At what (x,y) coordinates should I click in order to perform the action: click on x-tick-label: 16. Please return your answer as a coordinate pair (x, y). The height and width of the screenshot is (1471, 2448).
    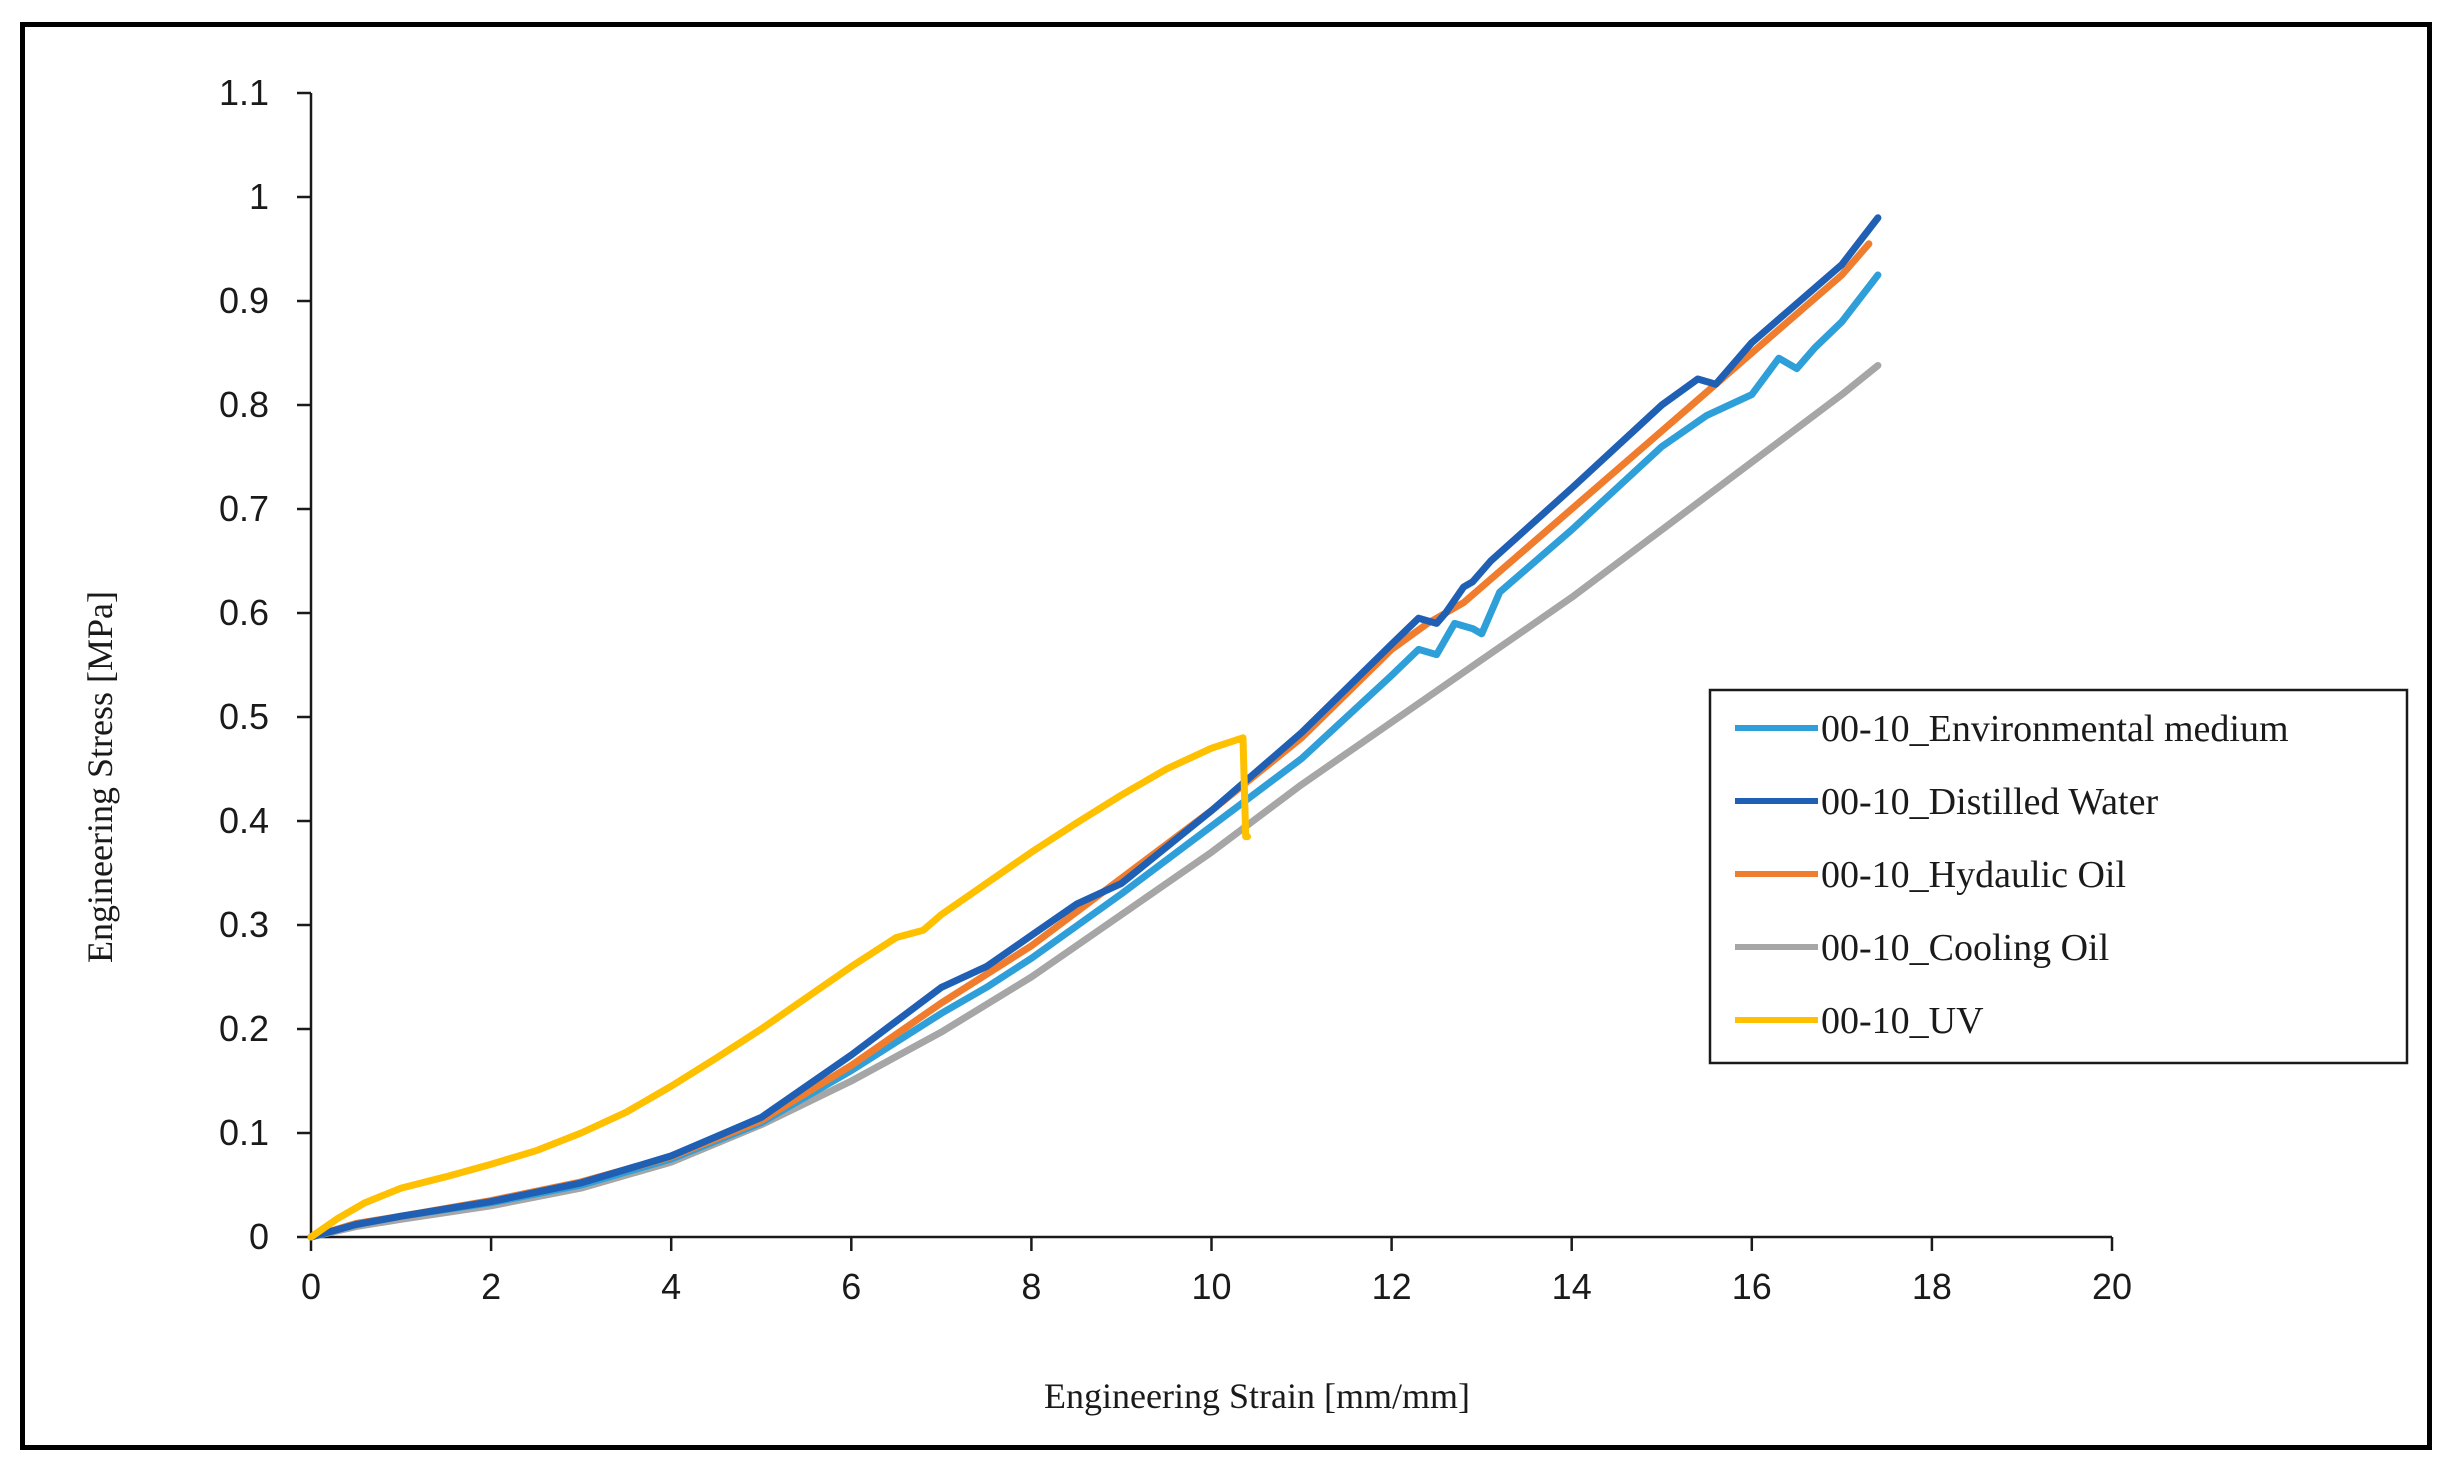
    Looking at the image, I should click on (1752, 1286).